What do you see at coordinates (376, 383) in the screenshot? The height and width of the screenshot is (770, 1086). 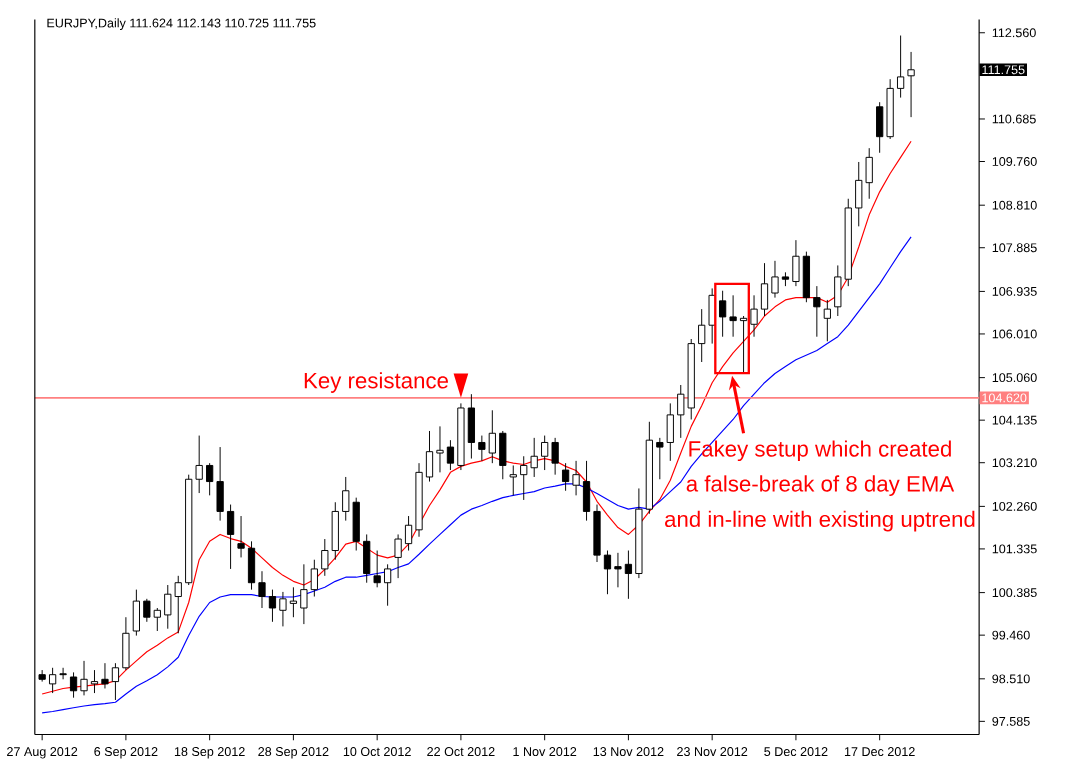 I see `annotation: Key resistance` at bounding box center [376, 383].